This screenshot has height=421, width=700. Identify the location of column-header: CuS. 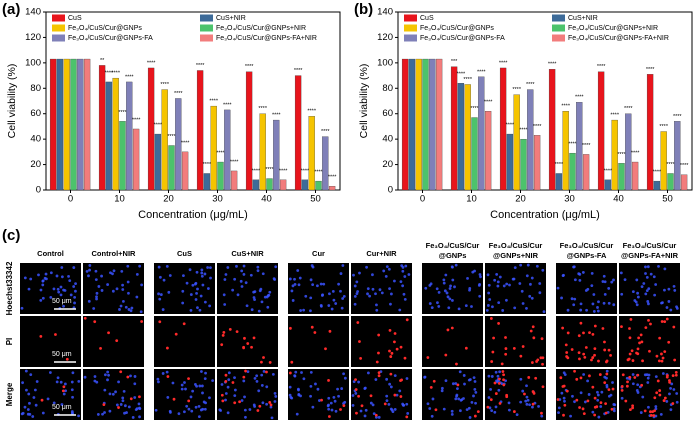
(184, 253).